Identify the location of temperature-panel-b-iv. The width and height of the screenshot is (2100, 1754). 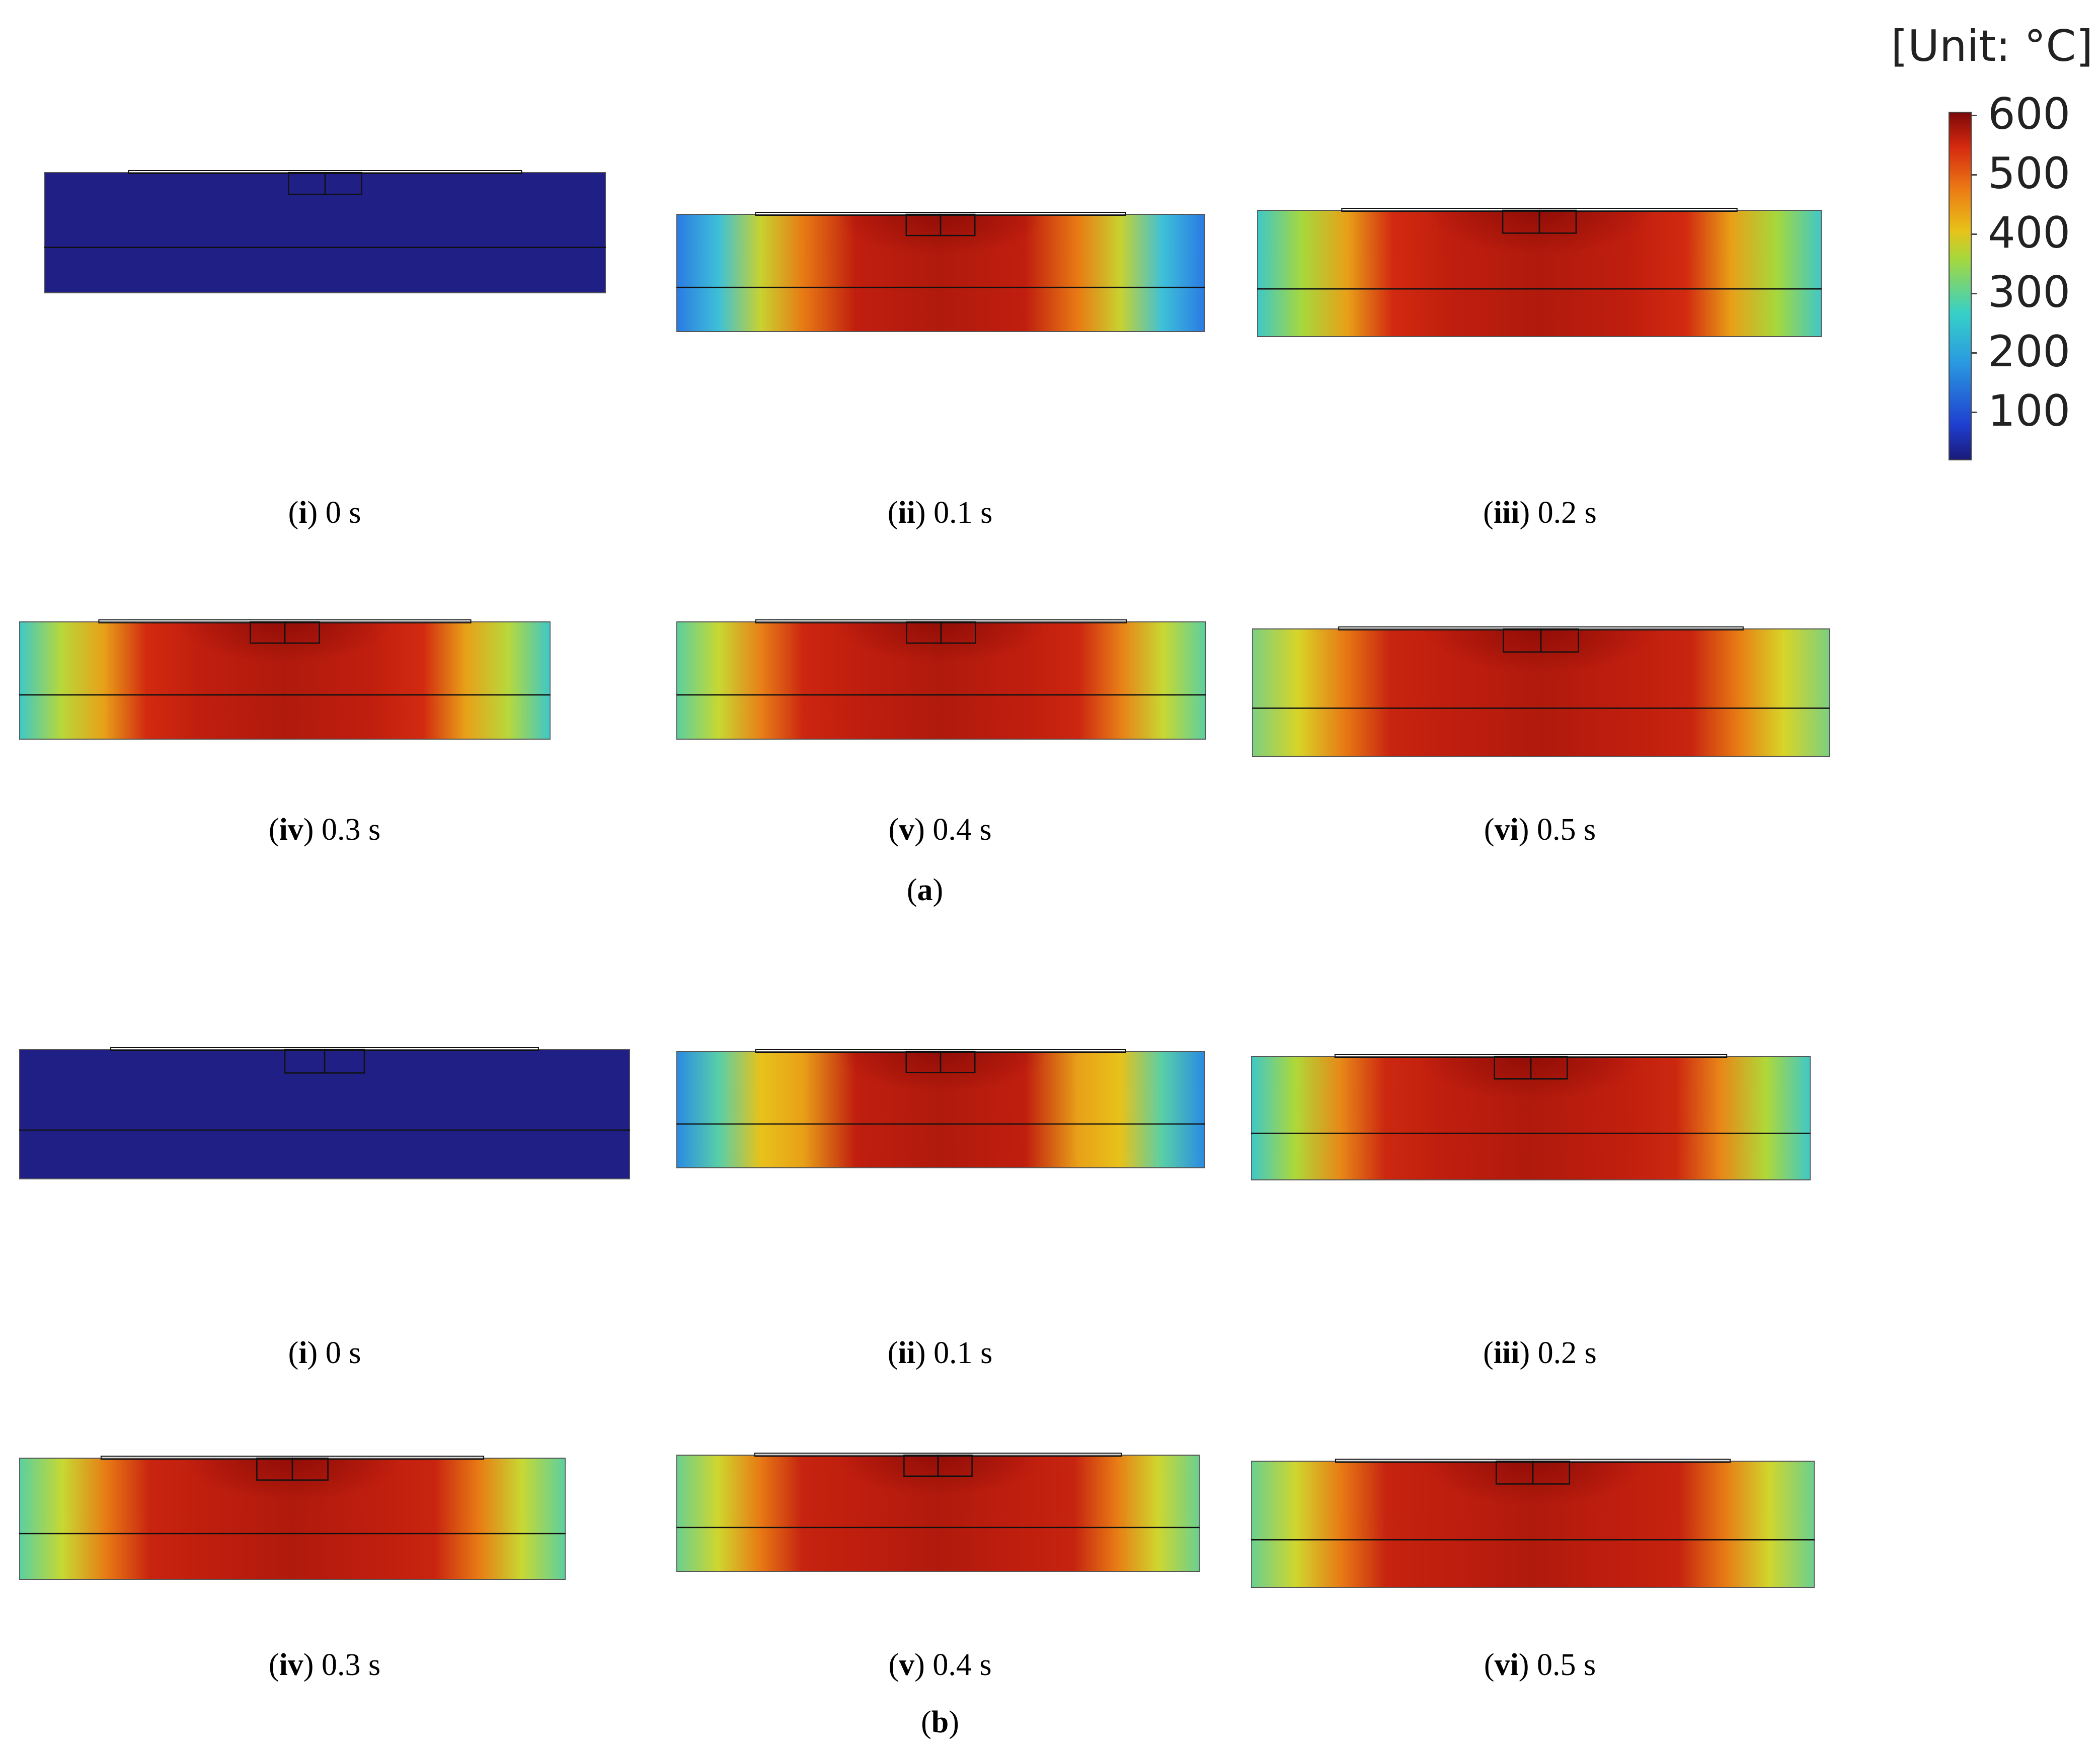
(293, 1518).